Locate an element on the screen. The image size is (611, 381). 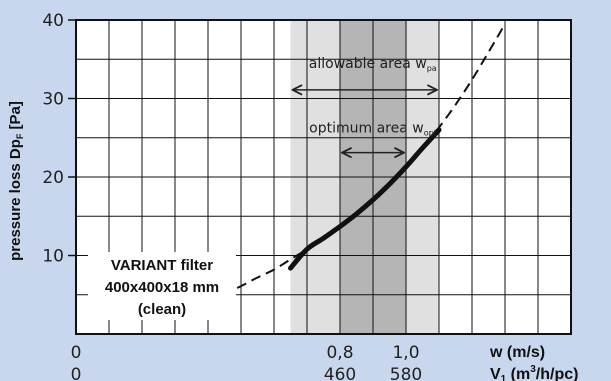
optimum-area-label: optimum area wopt is located at coordinates (373, 129).